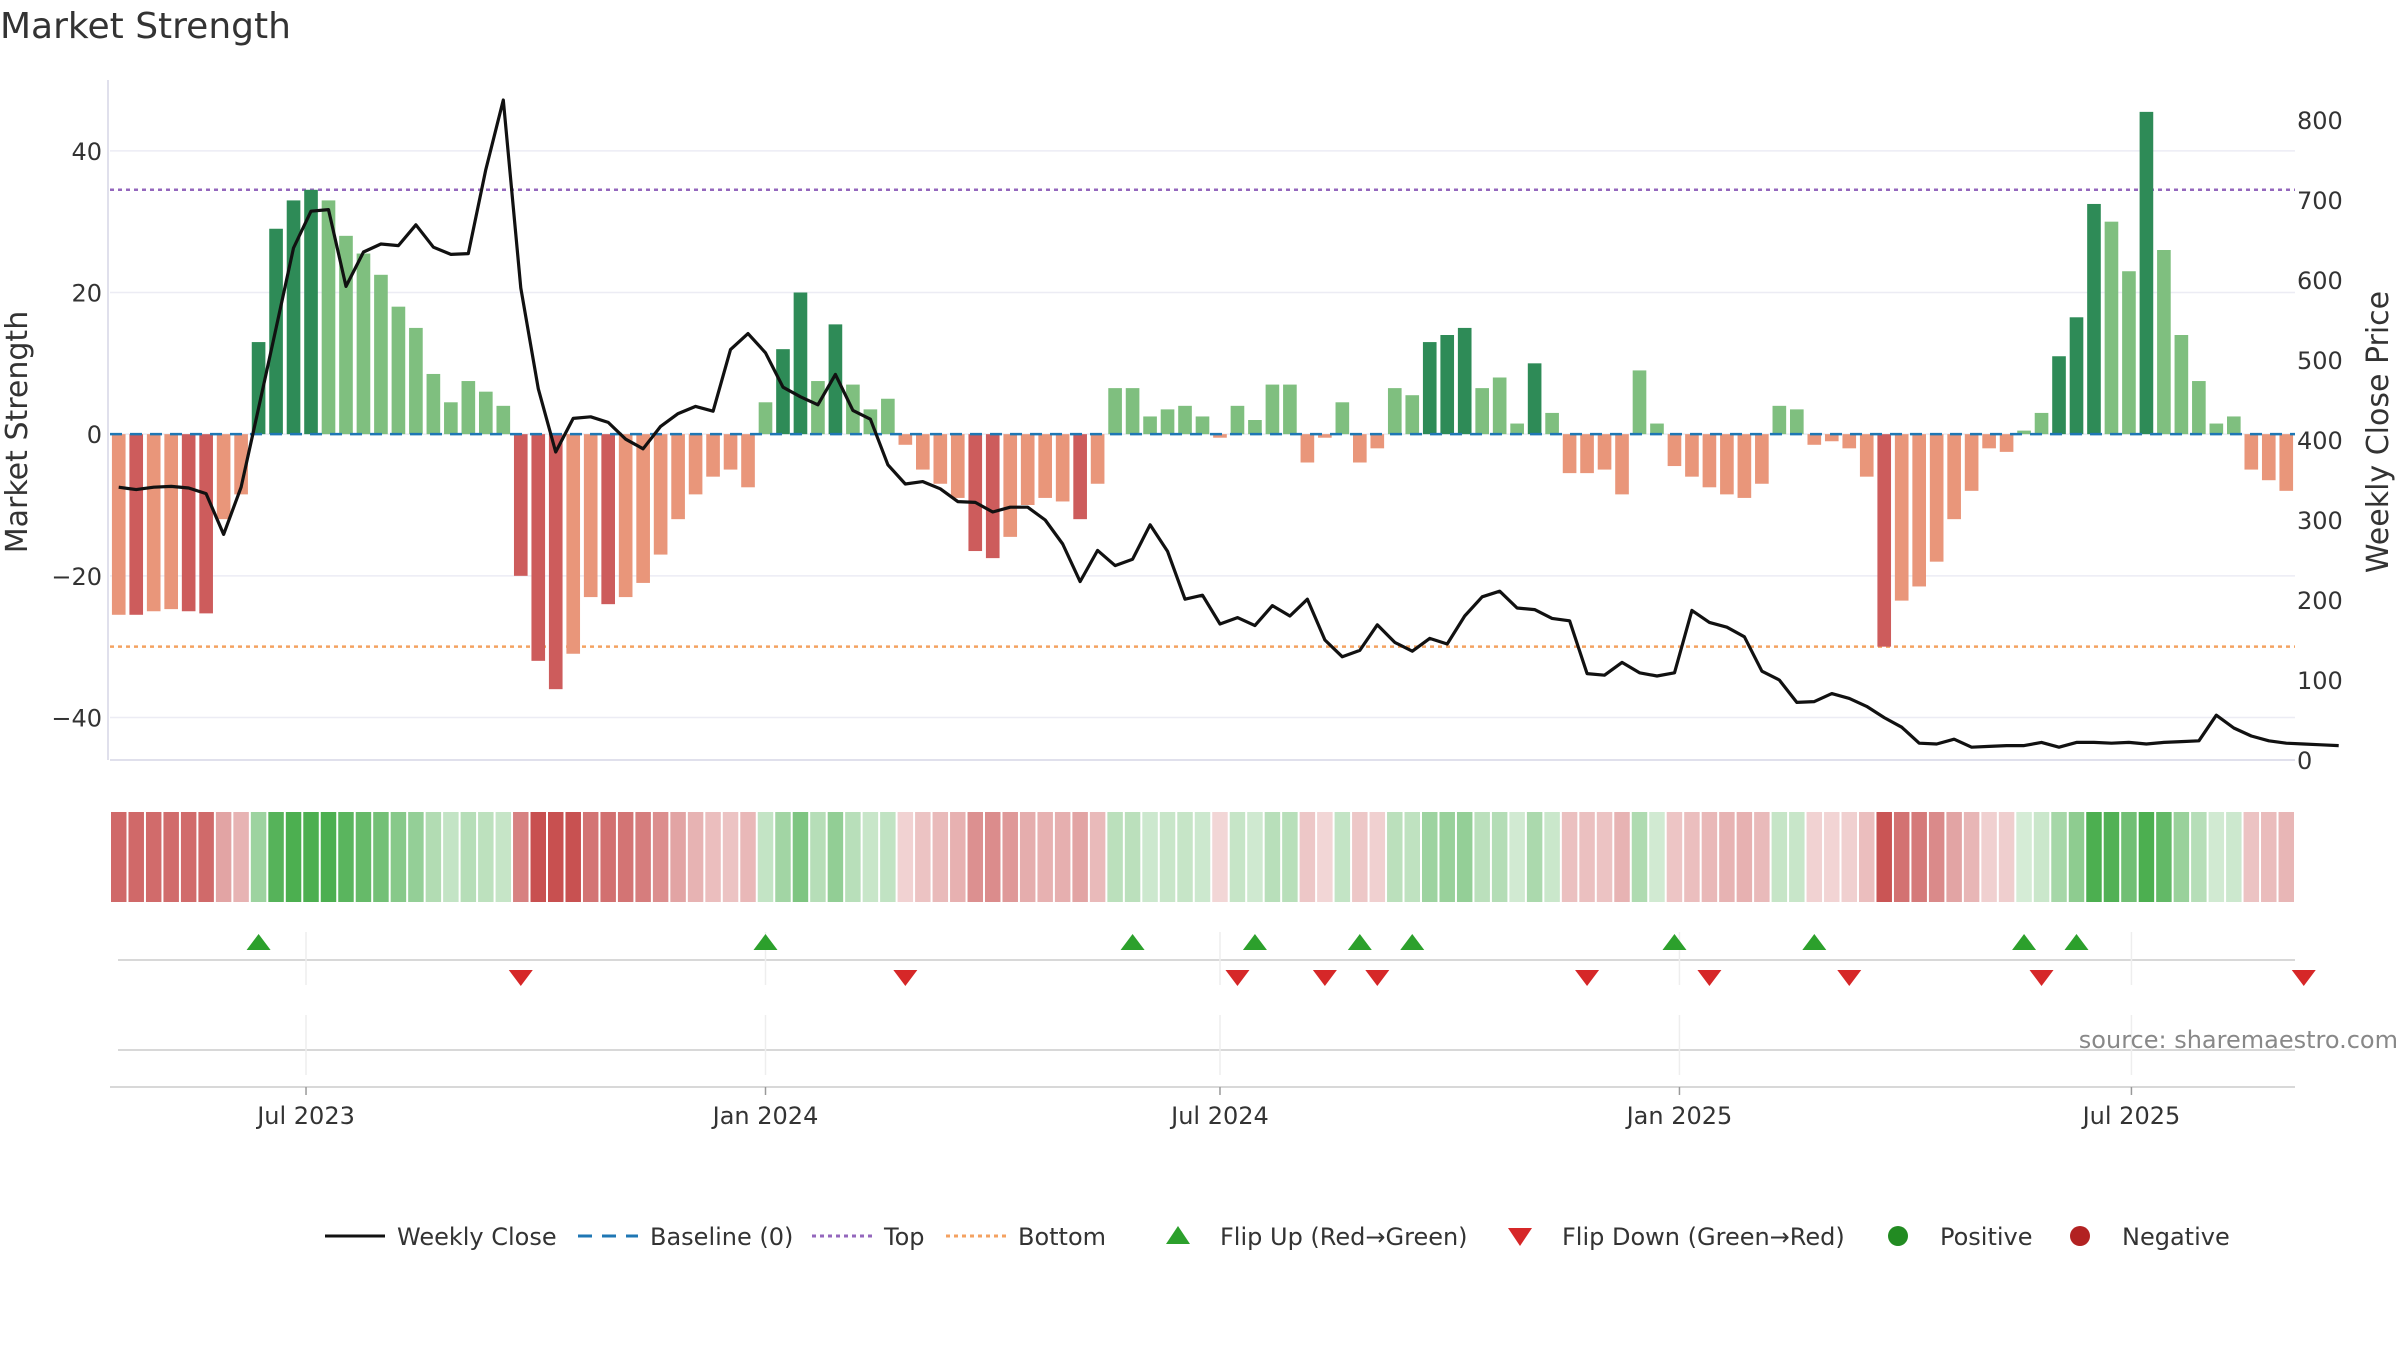  I want to click on y2-tick-label: 800, so click(2320, 121).